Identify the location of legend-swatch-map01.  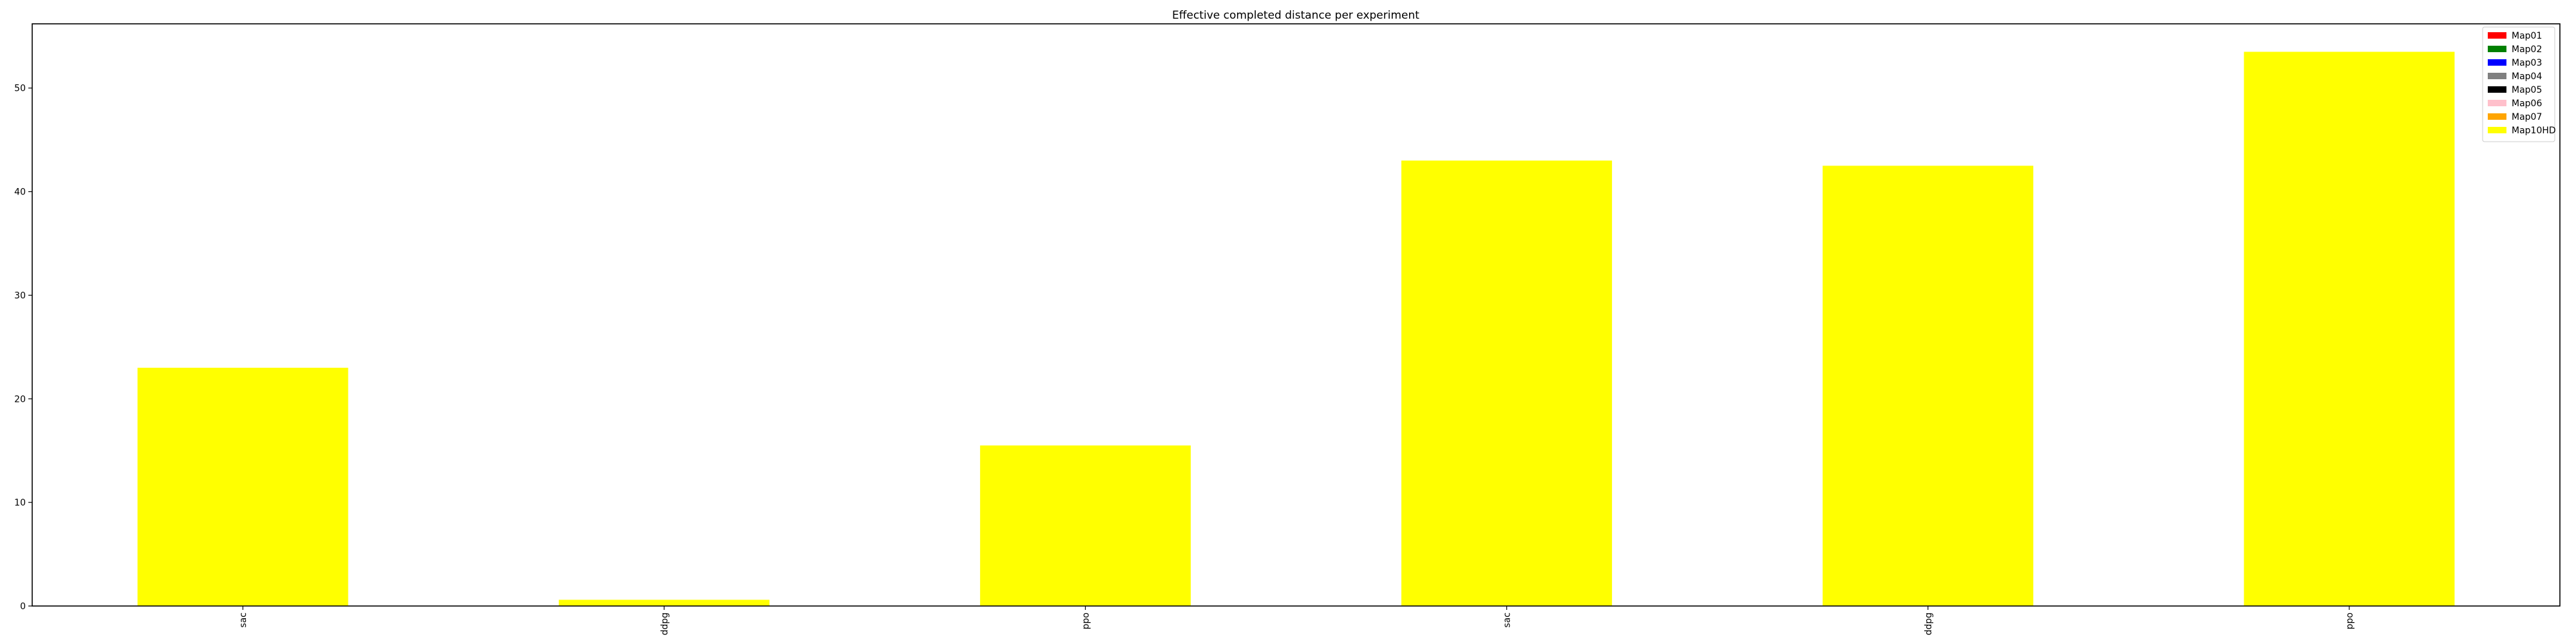
(2497, 36).